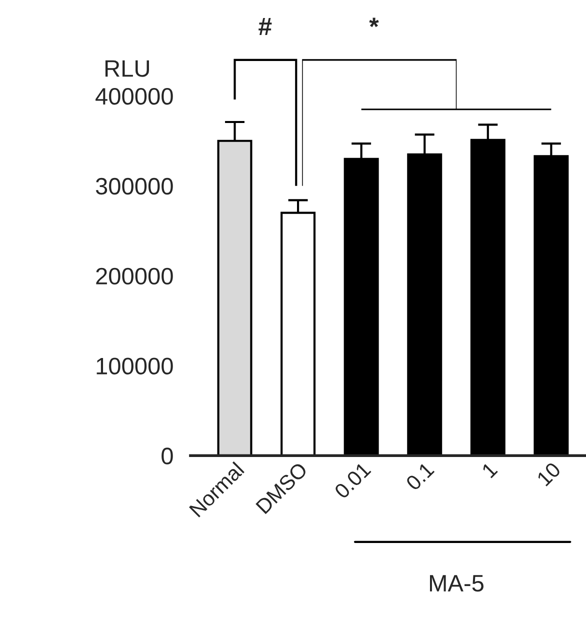 The width and height of the screenshot is (586, 631). What do you see at coordinates (134, 96) in the screenshot?
I see `y-tick-label: 400000` at bounding box center [134, 96].